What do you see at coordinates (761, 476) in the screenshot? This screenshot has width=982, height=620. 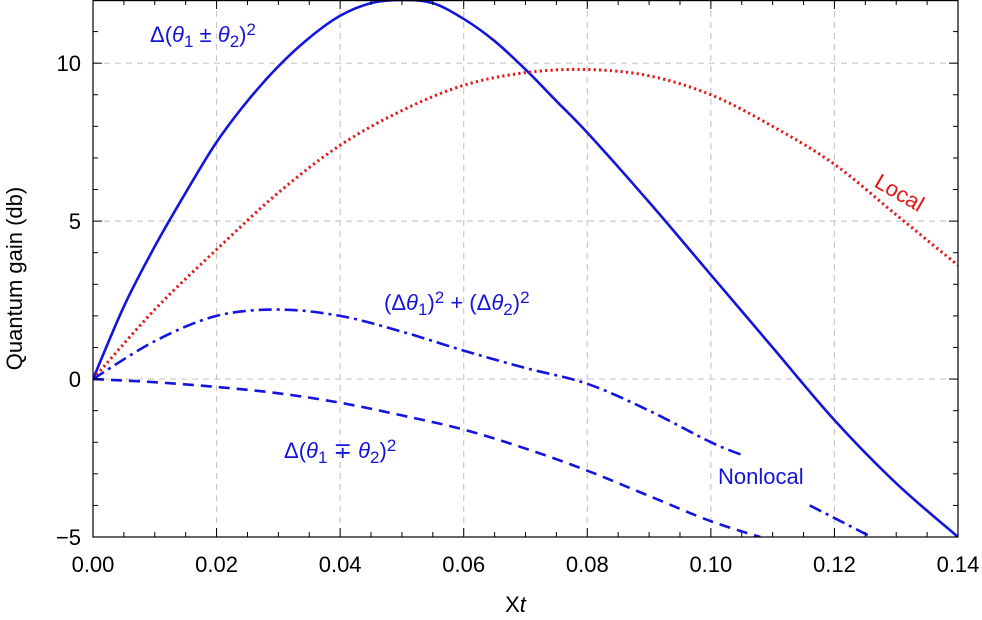 I see `annotation-nonlocal: Nonlocal` at bounding box center [761, 476].